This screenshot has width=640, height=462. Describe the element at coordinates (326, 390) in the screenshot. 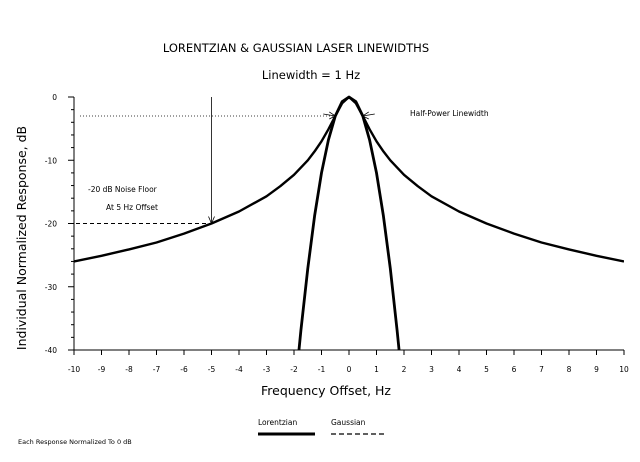

I see `x-axis-label: Frequency Offset, Hz` at that location.